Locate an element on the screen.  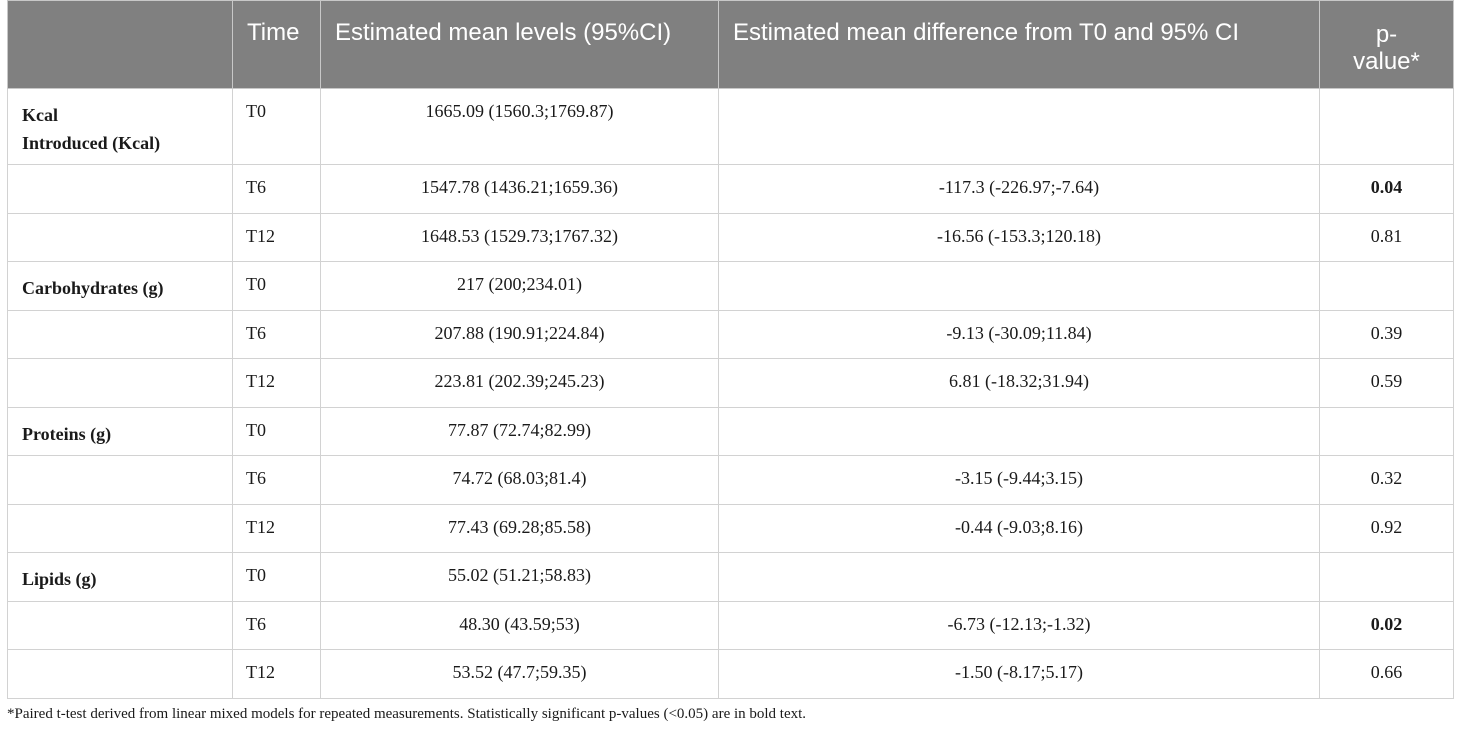
cell-mean-levels: 55.02 (51.21;58.83) is located at coordinates (519, 577).